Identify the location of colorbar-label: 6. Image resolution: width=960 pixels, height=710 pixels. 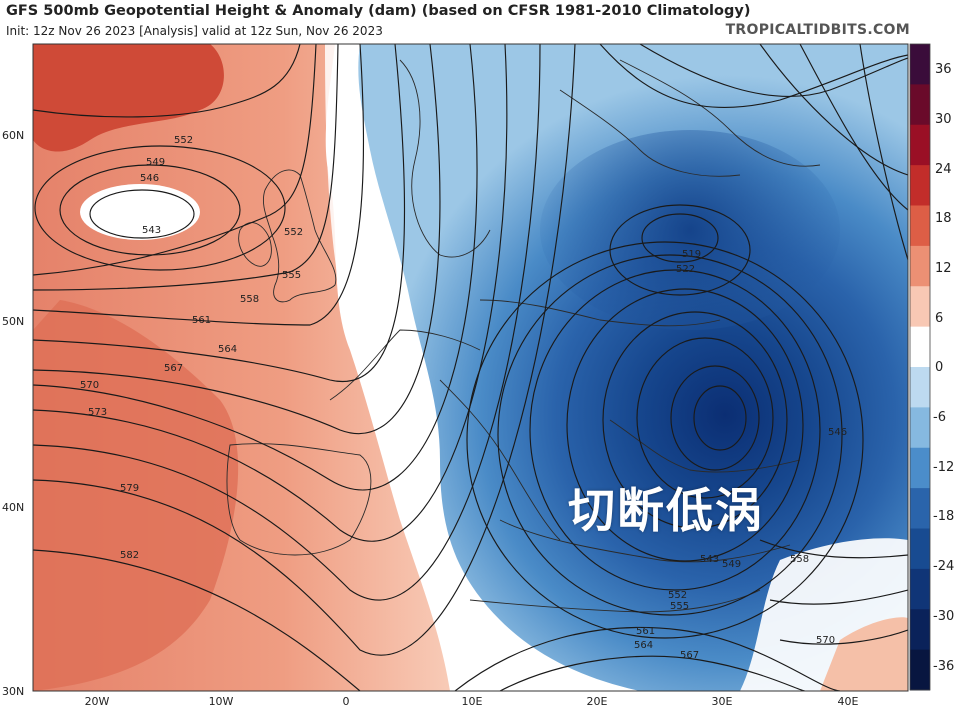
(939, 318).